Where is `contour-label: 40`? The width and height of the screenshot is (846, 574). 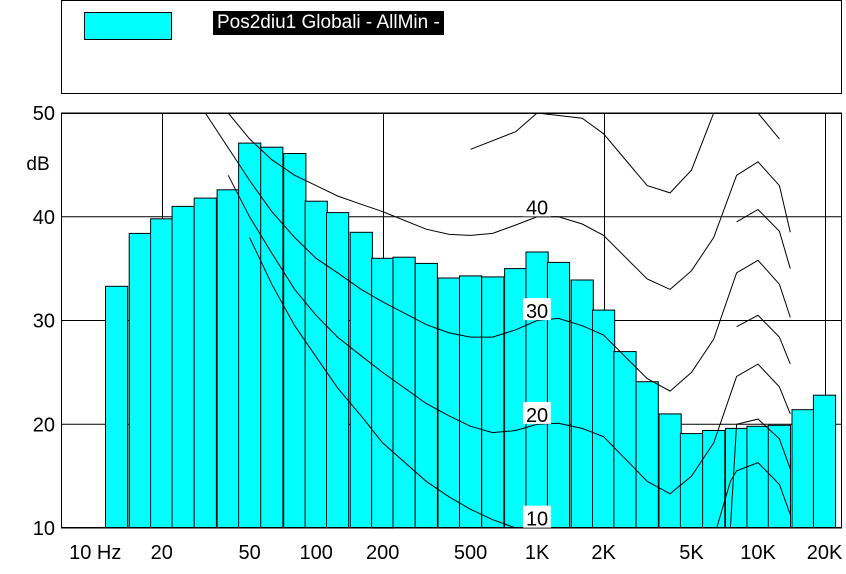 contour-label: 40 is located at coordinates (537, 208).